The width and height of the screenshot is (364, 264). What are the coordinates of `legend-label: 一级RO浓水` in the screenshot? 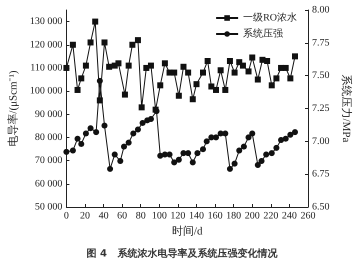 It's located at (270, 18).